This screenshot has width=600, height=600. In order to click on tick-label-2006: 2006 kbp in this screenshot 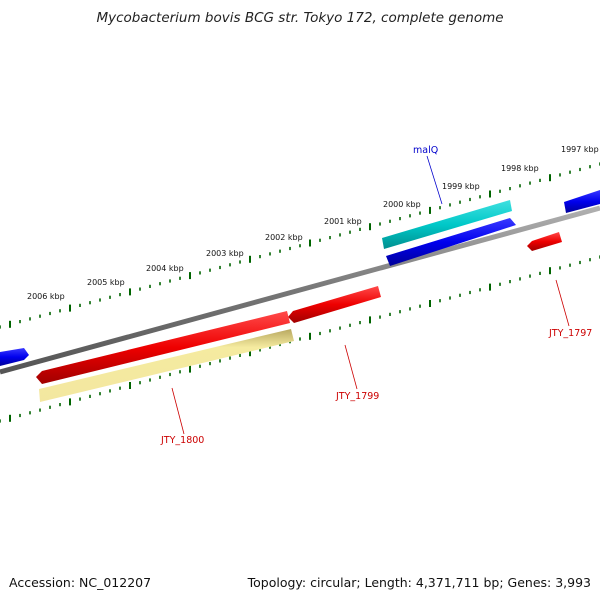, I will do `click(46, 296)`.